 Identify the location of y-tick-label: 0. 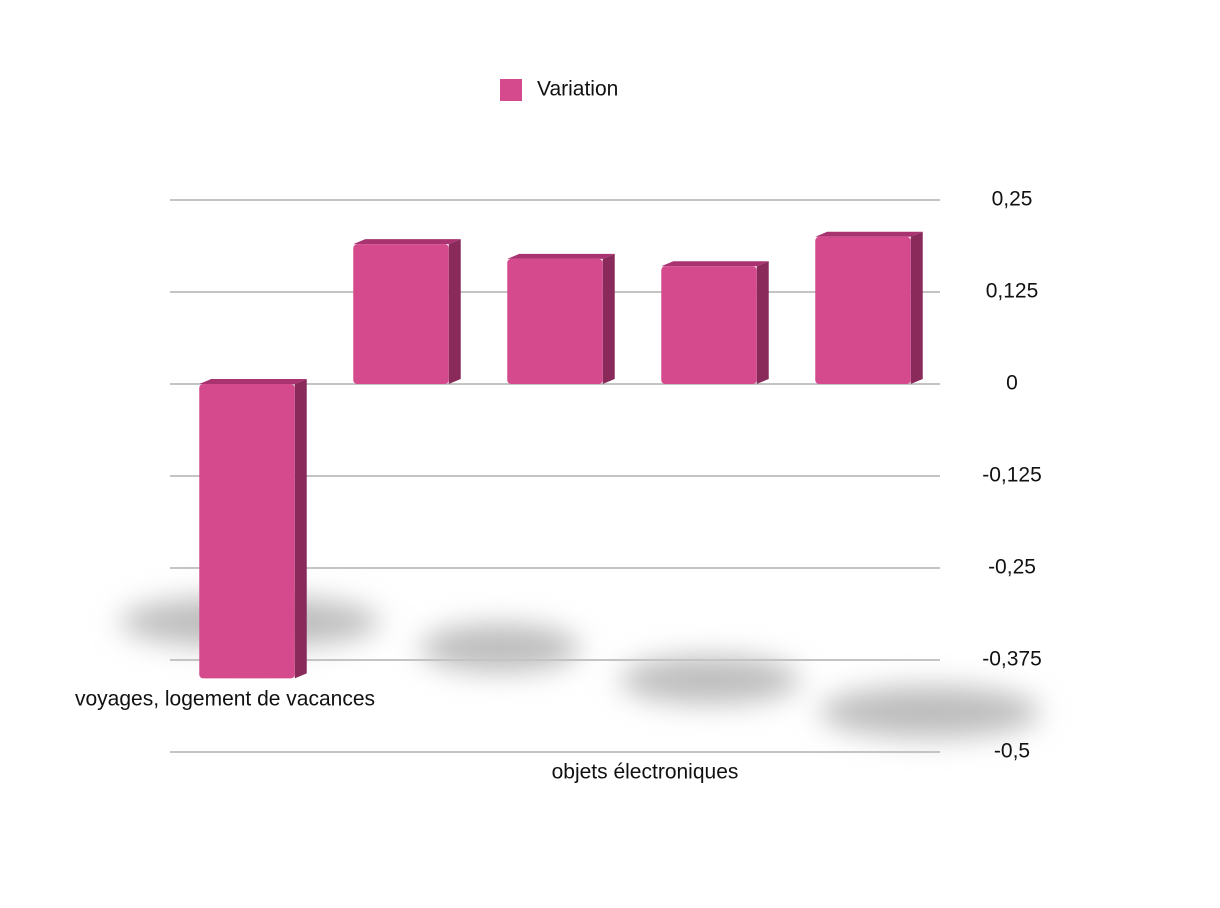
(1012, 383).